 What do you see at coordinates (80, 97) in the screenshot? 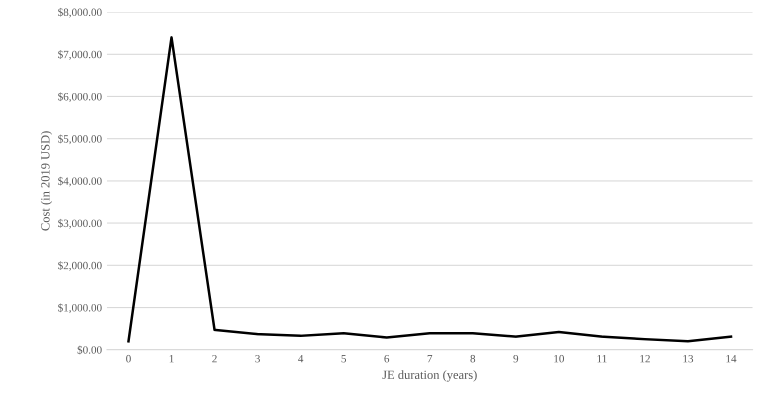
I see `y-tick-label: $6,000.00` at bounding box center [80, 97].